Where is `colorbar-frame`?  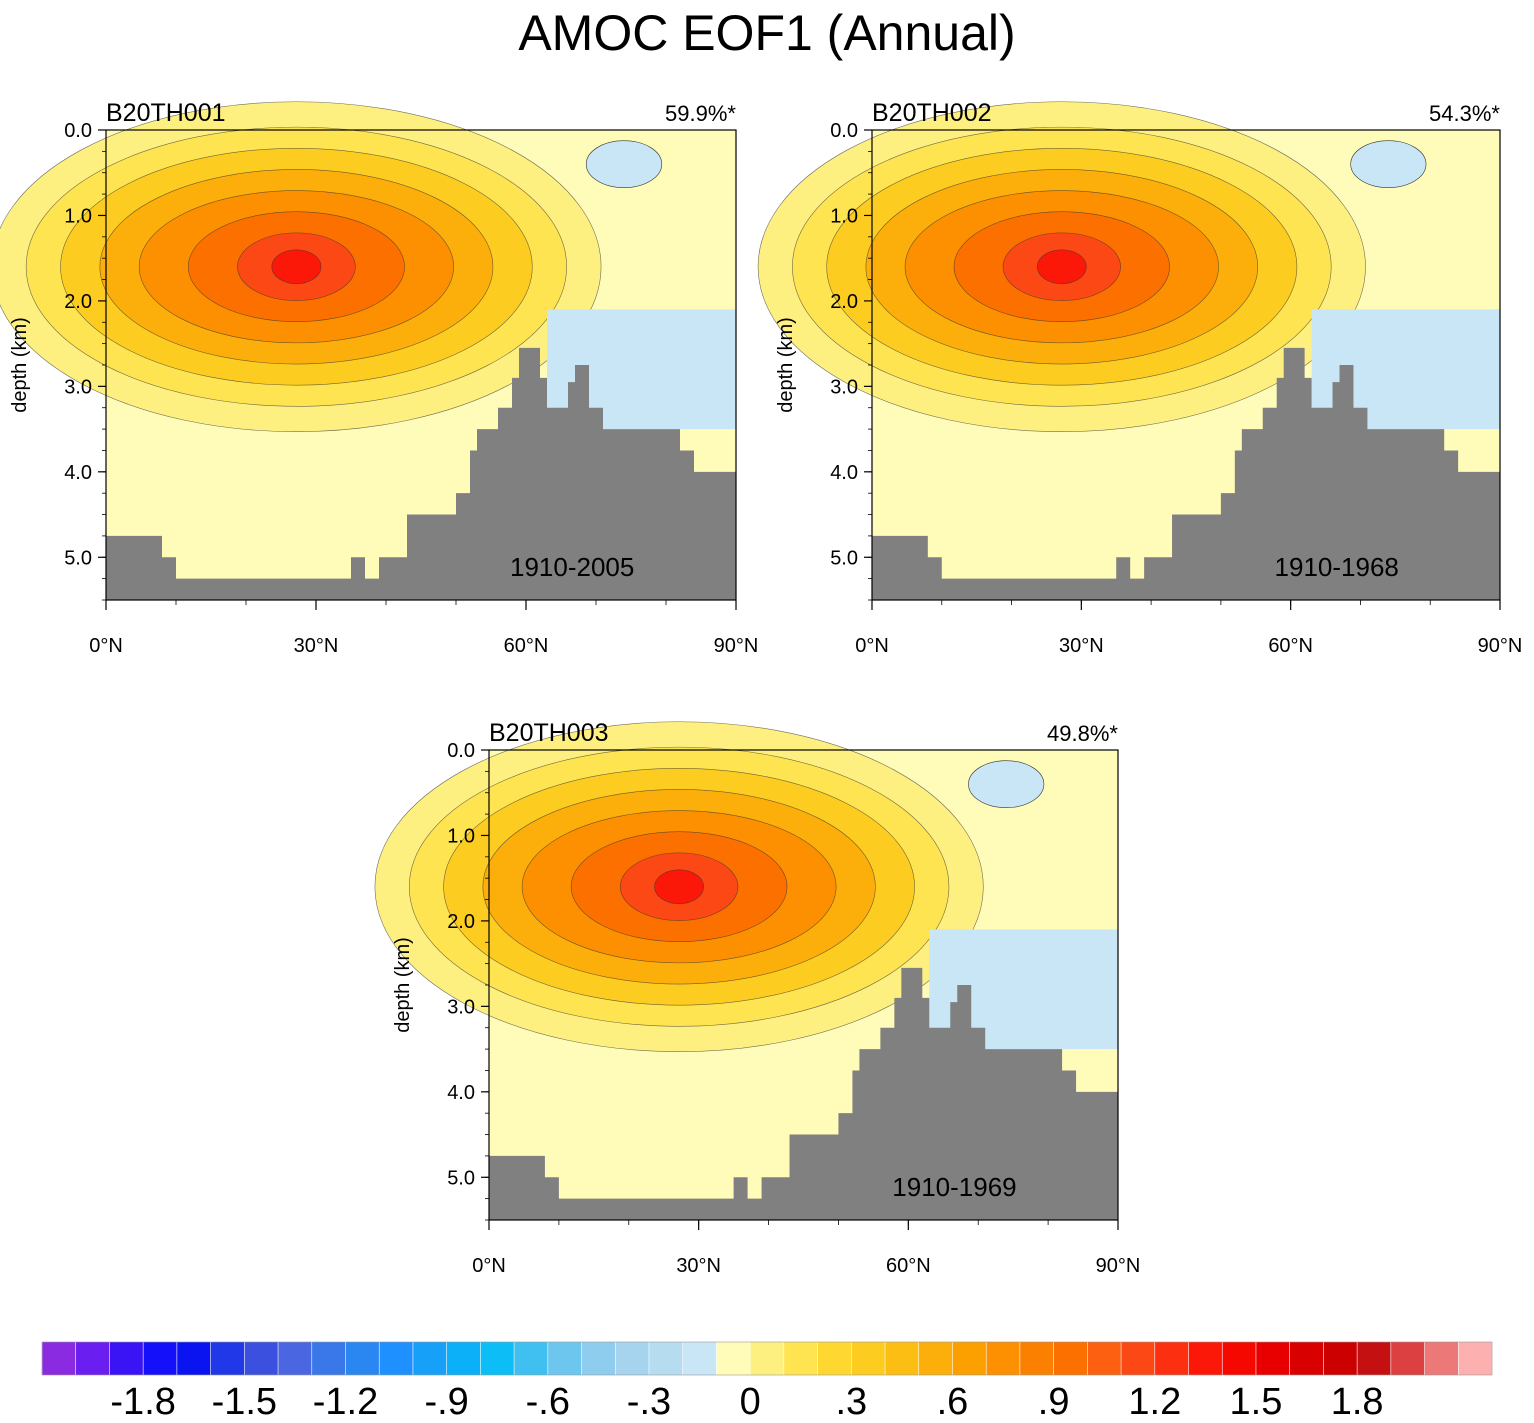
colorbar-frame is located at coordinates (767, 1358).